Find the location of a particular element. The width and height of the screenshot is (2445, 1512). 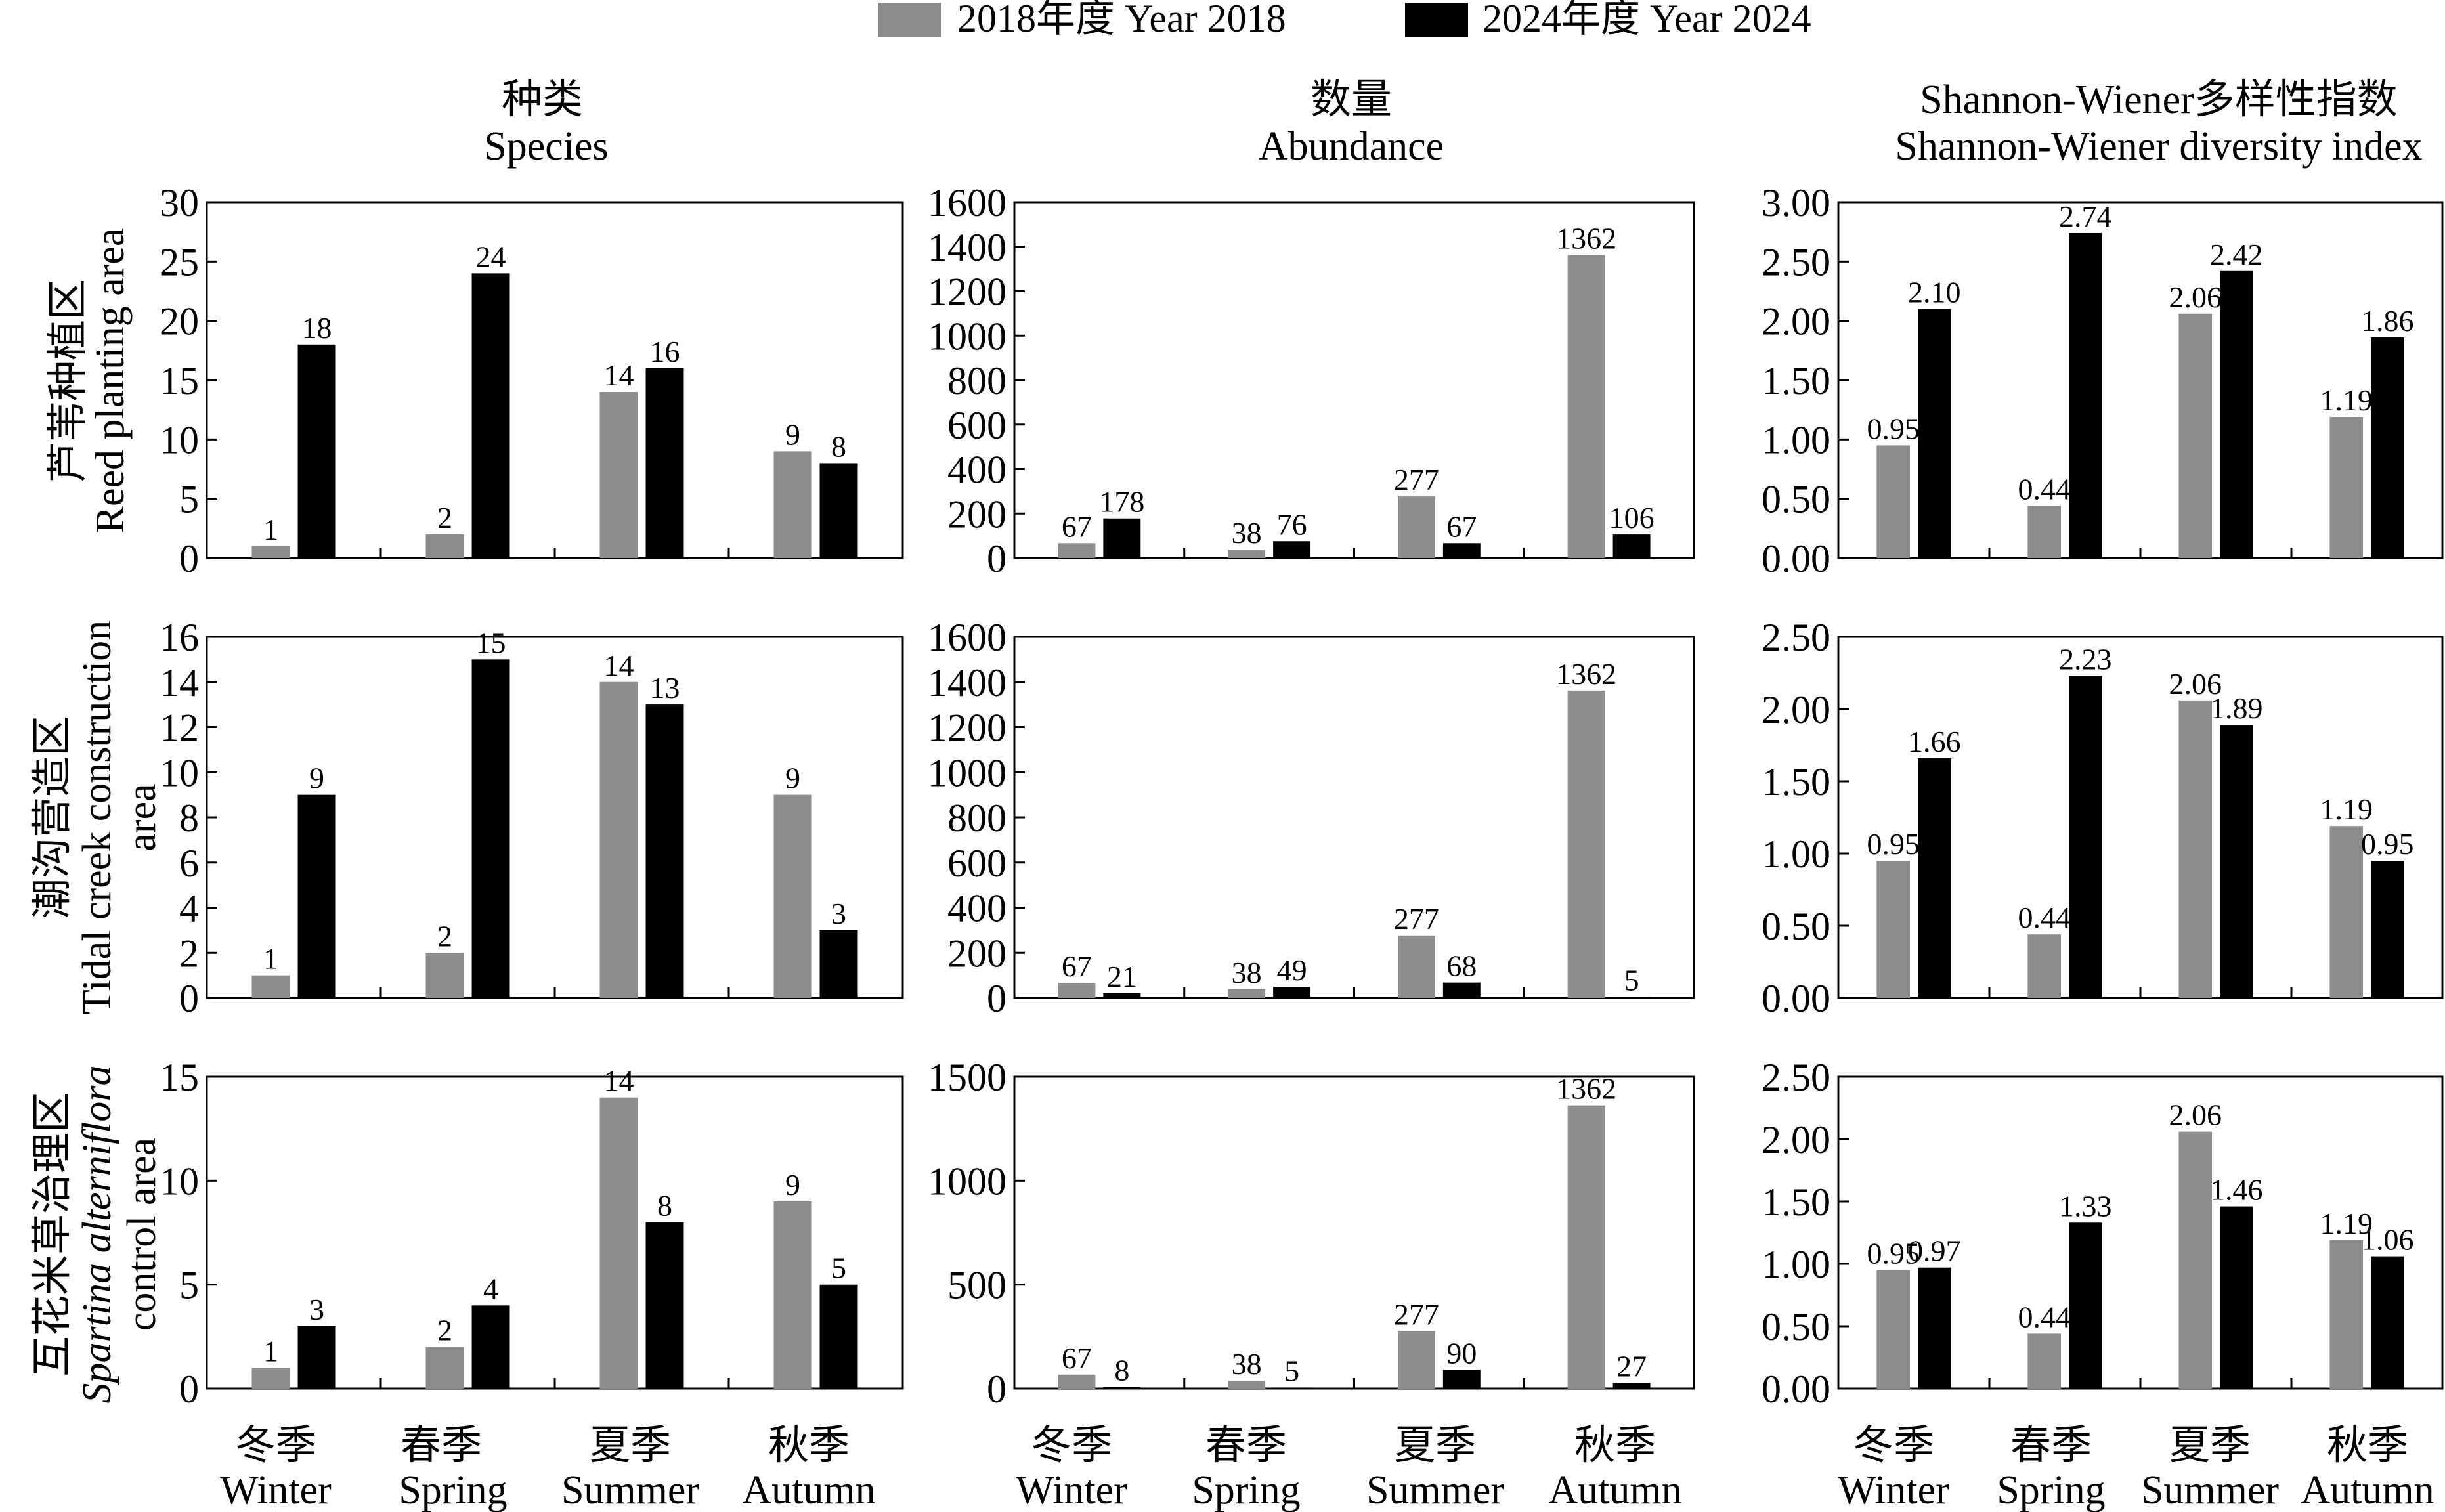

data-label-s1-c2: 2.42 is located at coordinates (2236, 254).